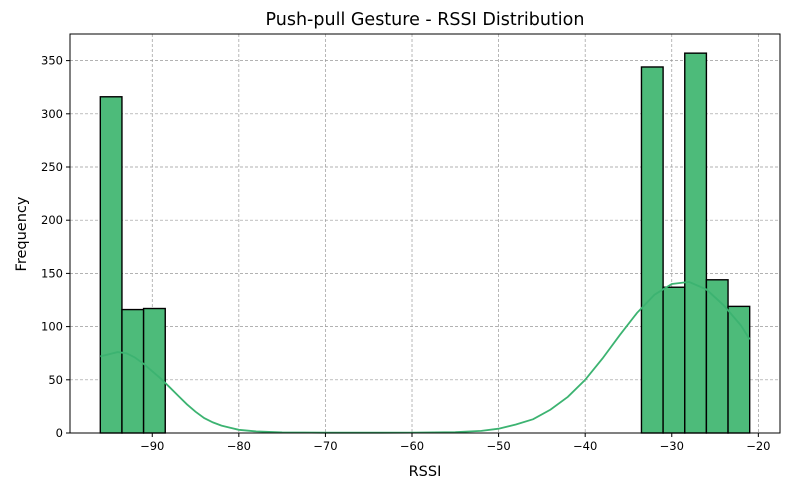 The width and height of the screenshot is (790, 490). What do you see at coordinates (425, 20) in the screenshot?
I see `chart-title: Push-pull Gesture - RSSI Distribution` at bounding box center [425, 20].